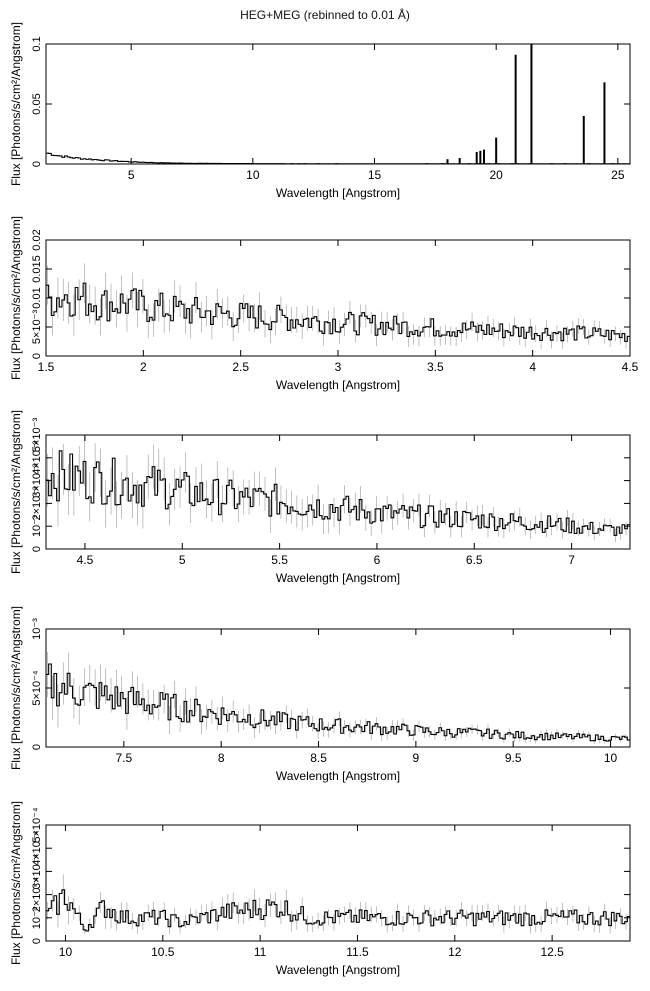 The height and width of the screenshot is (991, 650). I want to click on x-tick-label: 3, so click(338, 367).